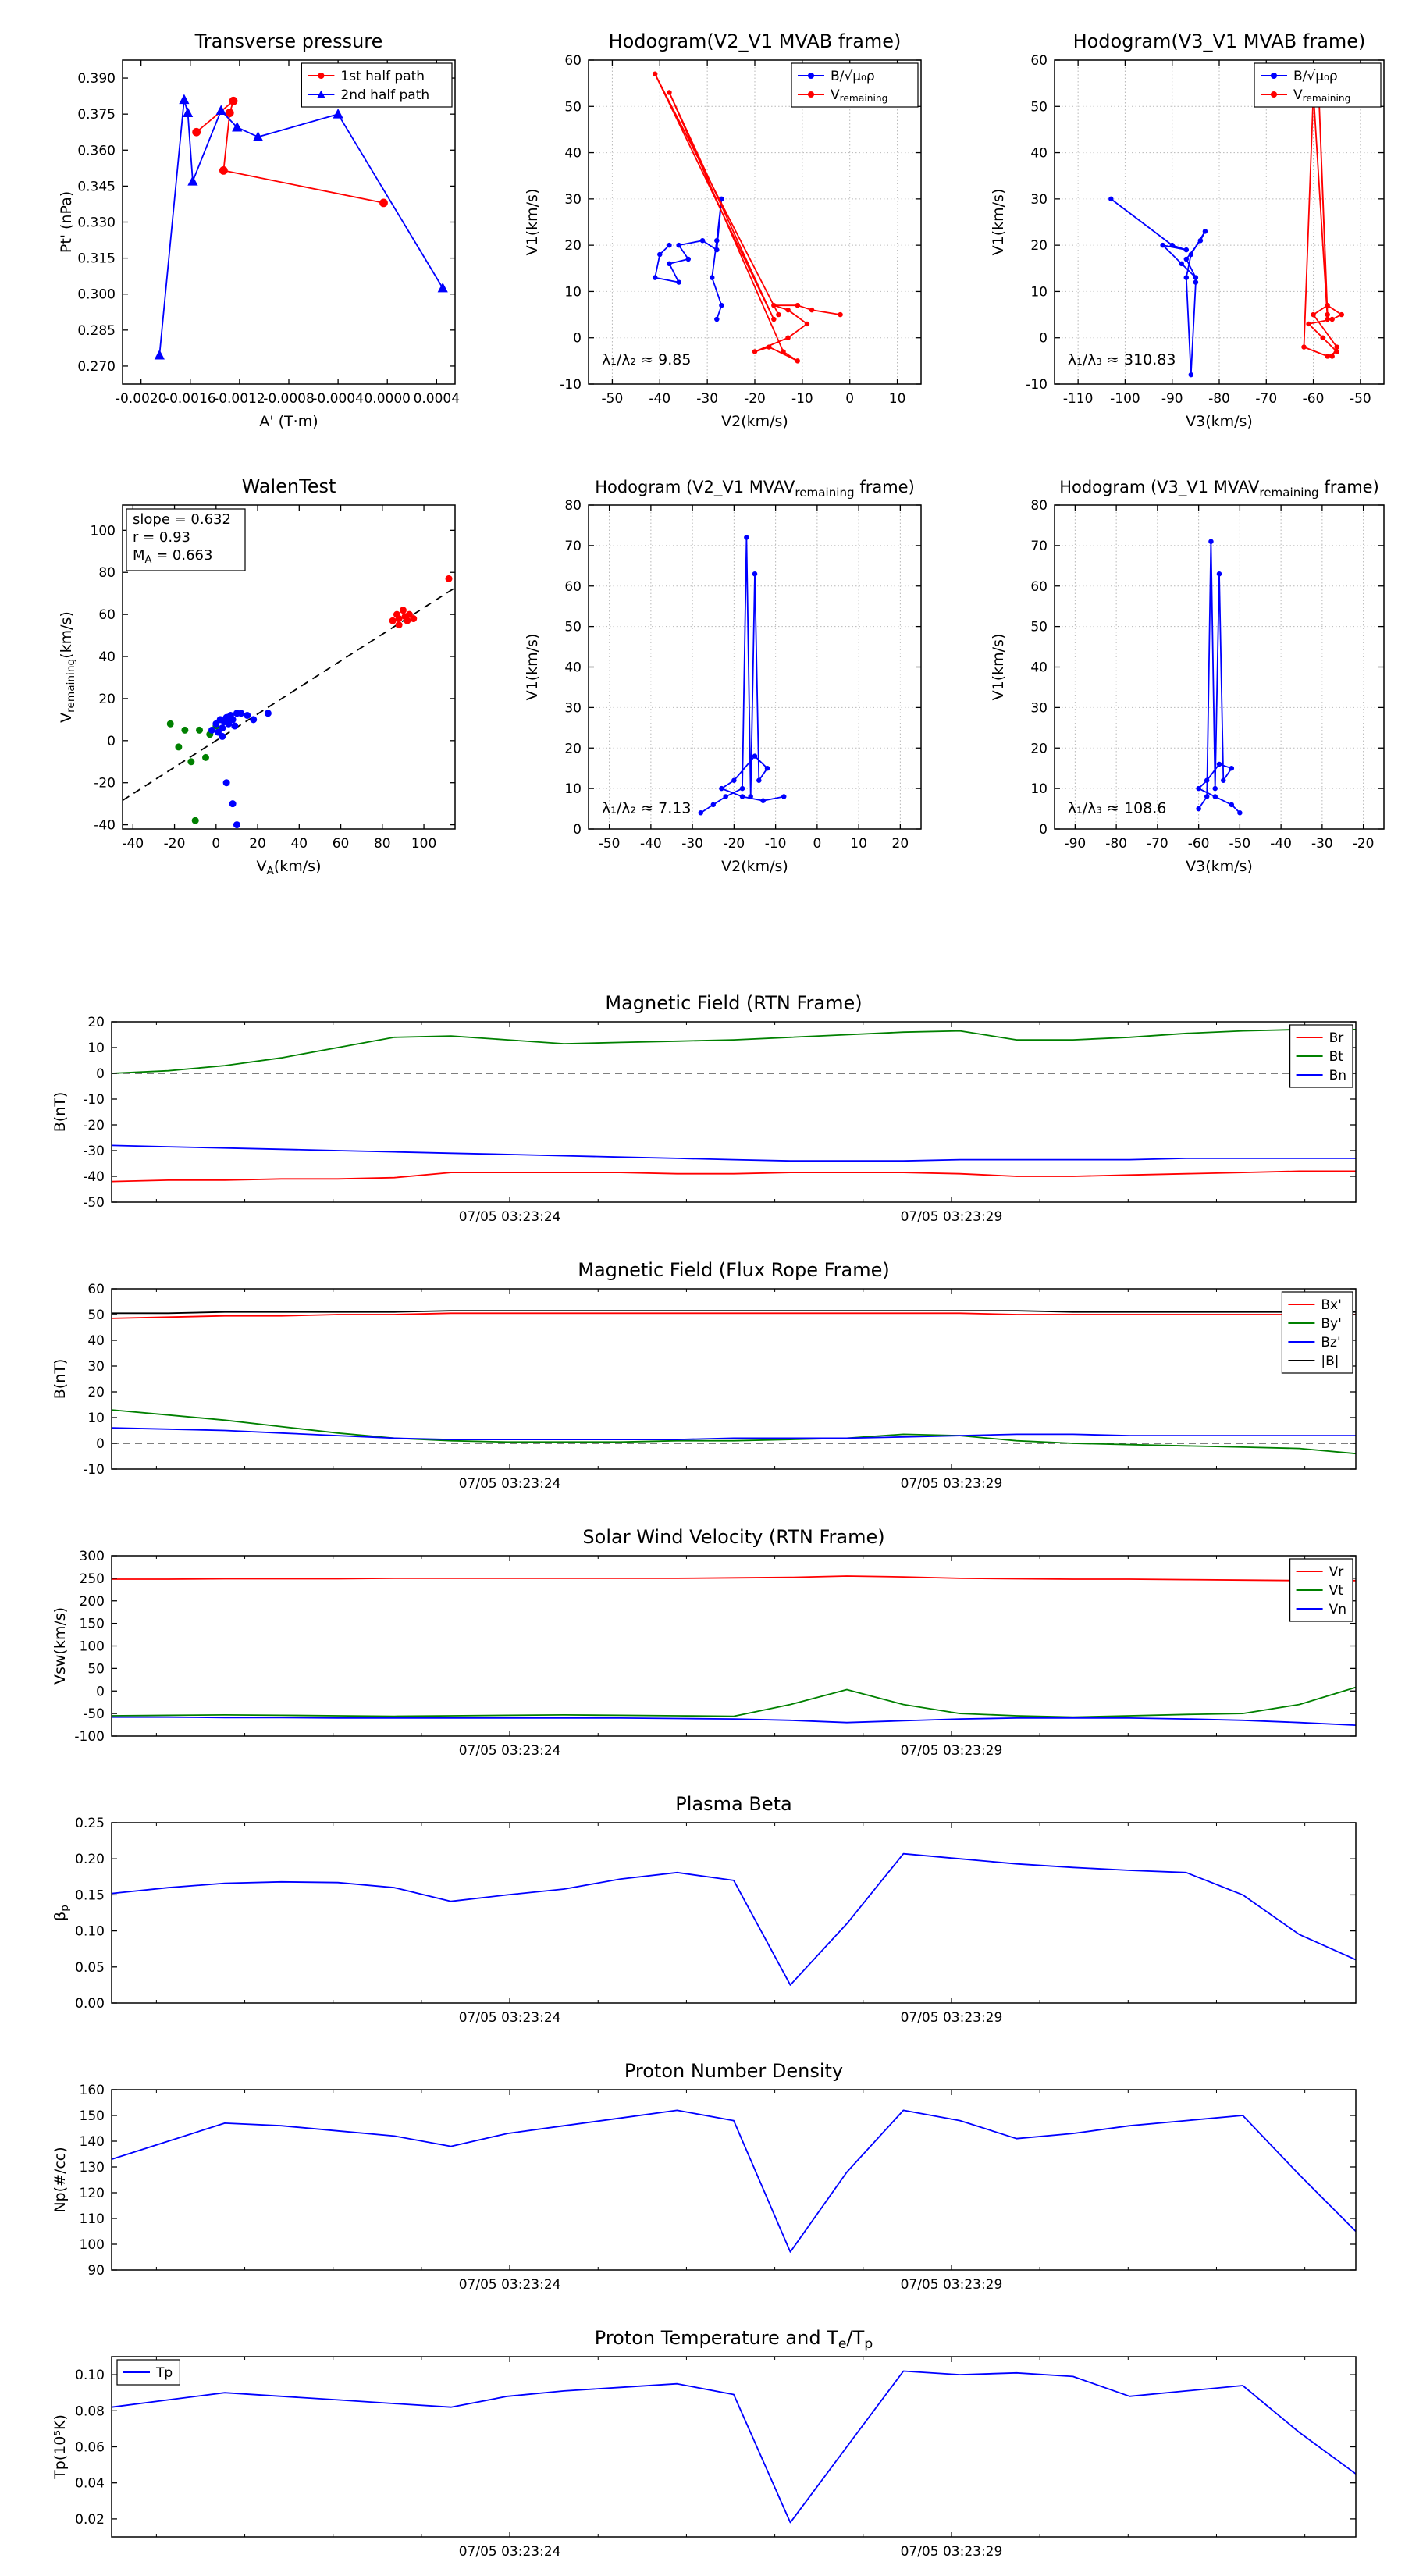 The image size is (1405, 2576). What do you see at coordinates (93, 1556) in the screenshot?
I see `y-tick-label: 300` at bounding box center [93, 1556].